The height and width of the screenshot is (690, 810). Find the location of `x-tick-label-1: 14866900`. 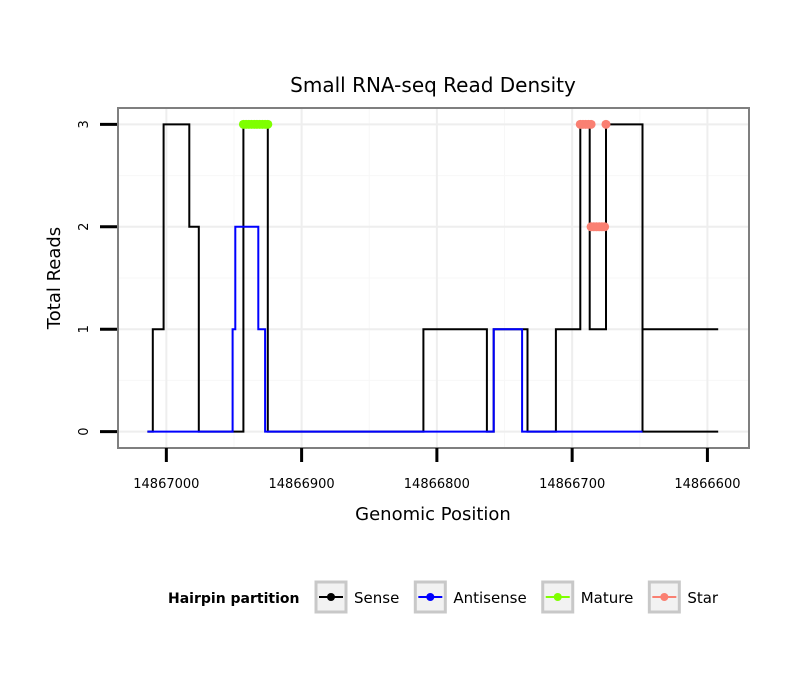

x-tick-label-1: 14866900 is located at coordinates (302, 484).